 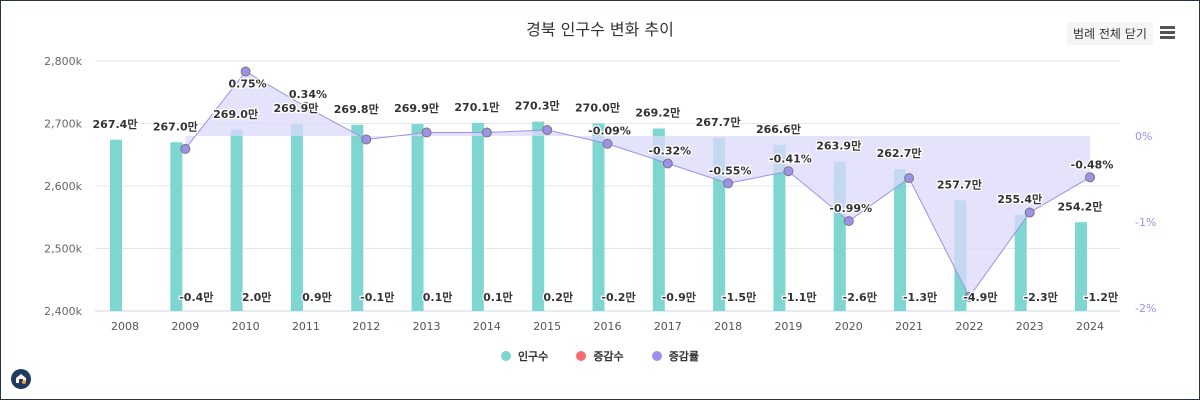 I want to click on bar-data-label: 254.2만, so click(x=1080, y=206).